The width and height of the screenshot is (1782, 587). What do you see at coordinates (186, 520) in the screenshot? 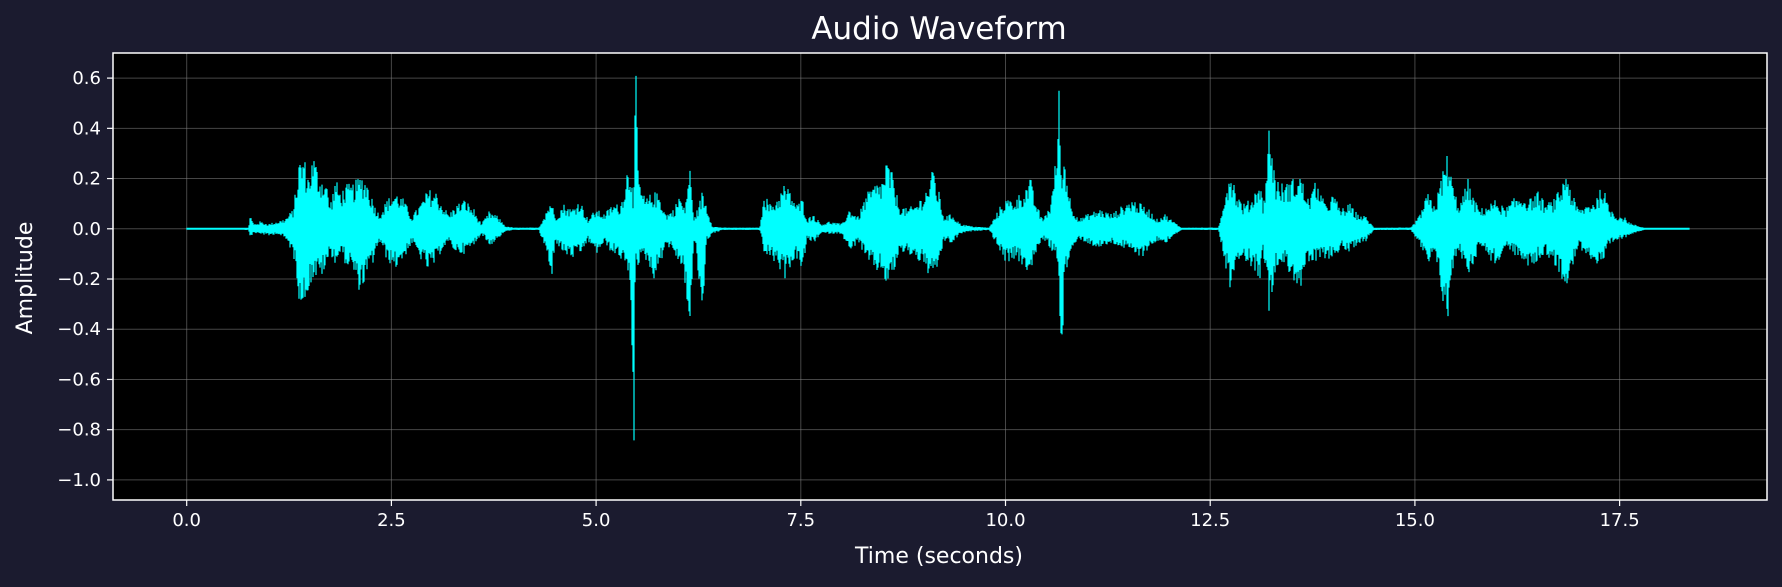
I see `x-tick-label: 0.0` at bounding box center [186, 520].